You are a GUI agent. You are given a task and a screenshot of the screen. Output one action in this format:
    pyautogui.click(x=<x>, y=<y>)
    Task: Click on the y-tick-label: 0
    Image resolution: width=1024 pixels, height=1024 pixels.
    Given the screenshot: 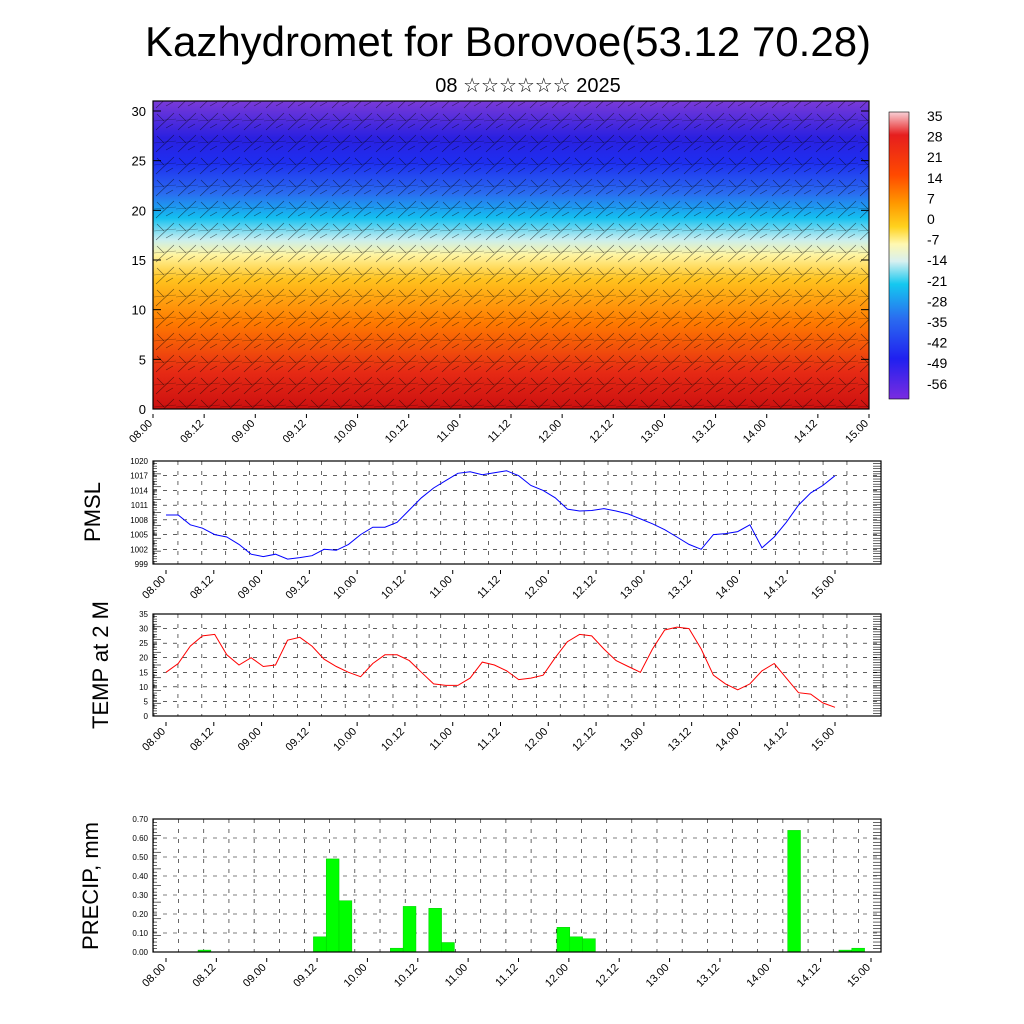 What is the action you would take?
    pyautogui.click(x=146, y=716)
    